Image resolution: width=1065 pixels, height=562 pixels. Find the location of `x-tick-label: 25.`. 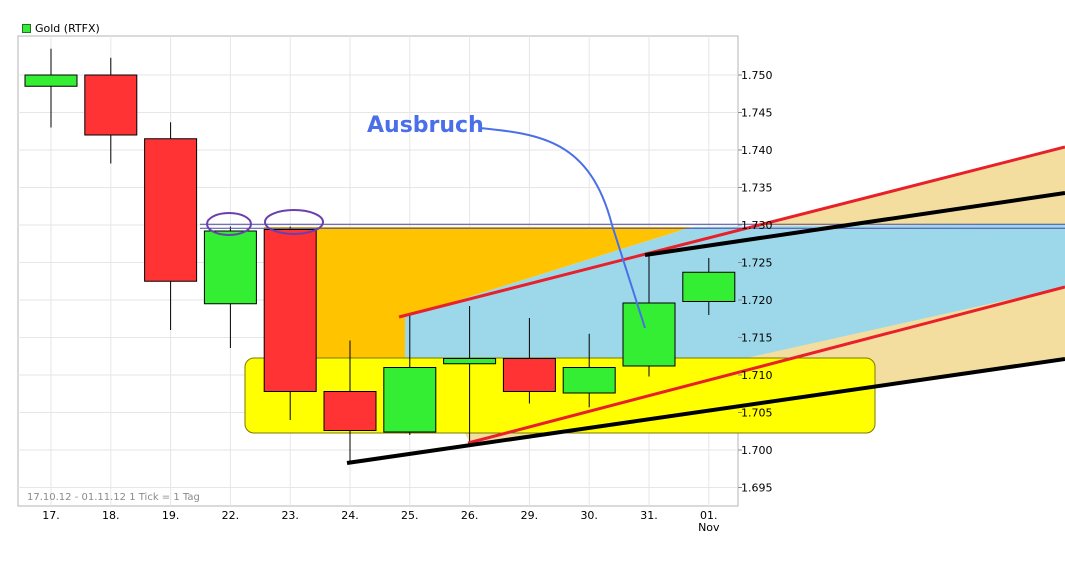

x-tick-label: 25. is located at coordinates (410, 515).